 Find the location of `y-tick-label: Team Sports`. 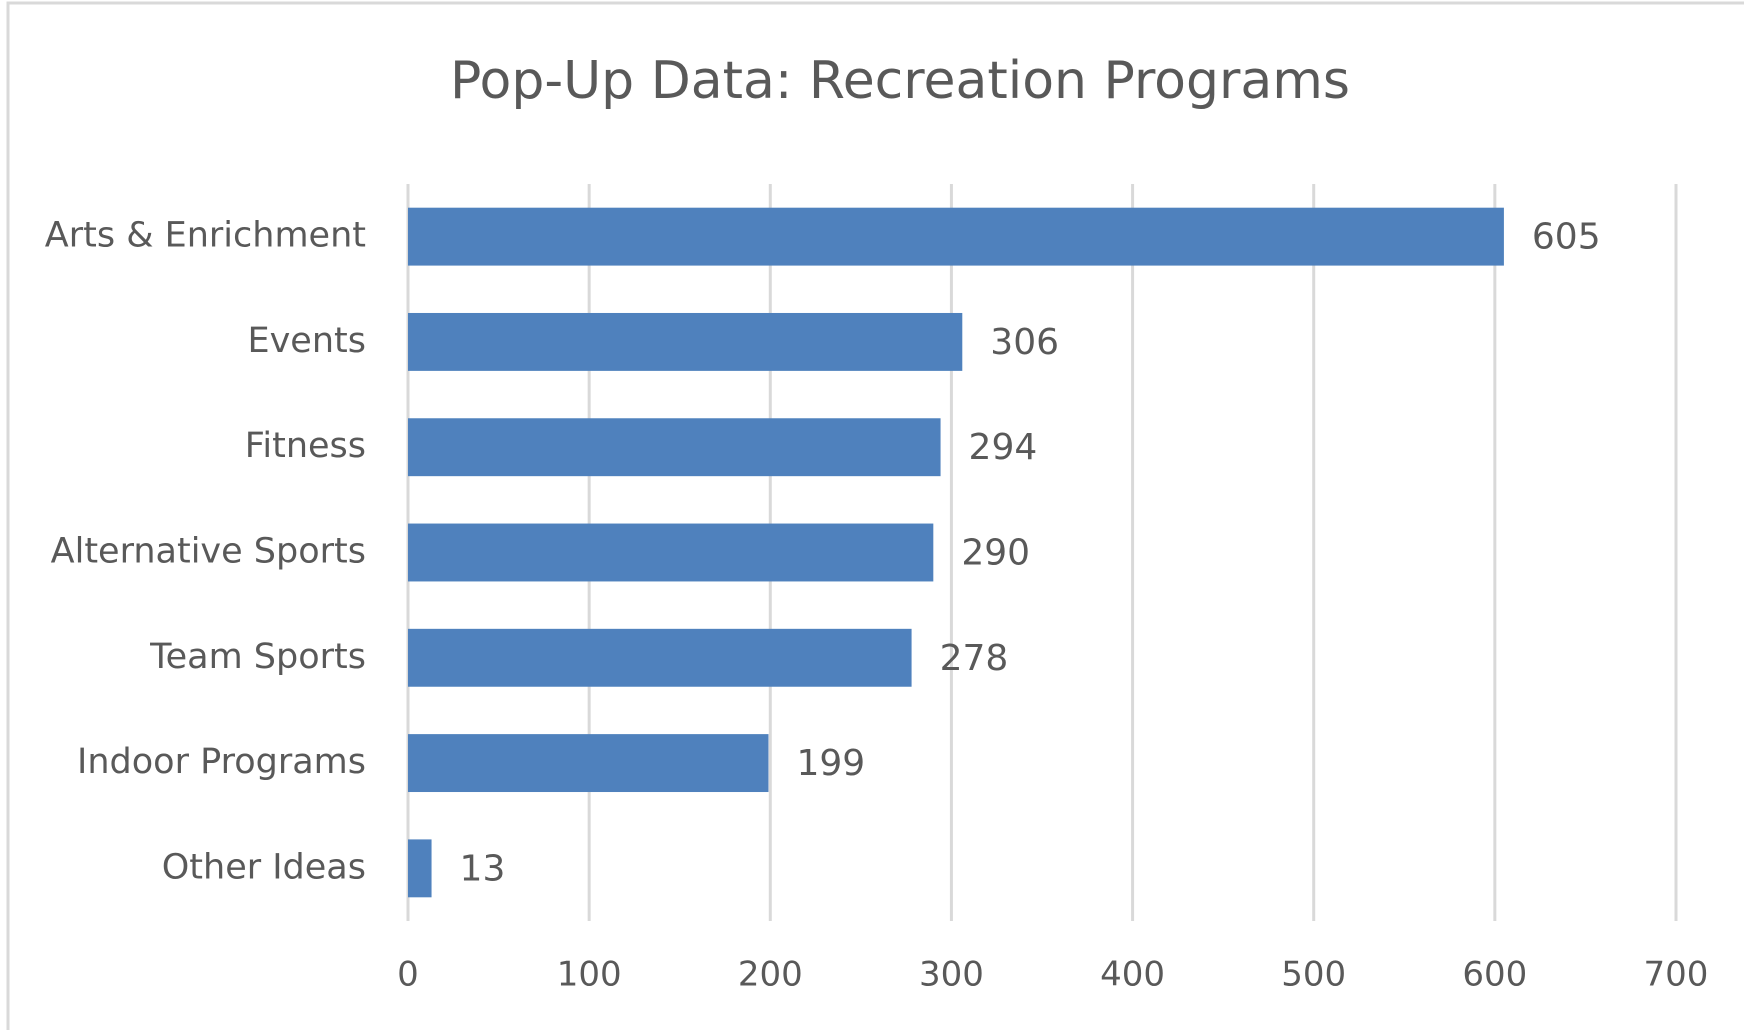

y-tick-label: Team Sports is located at coordinates (257, 657).